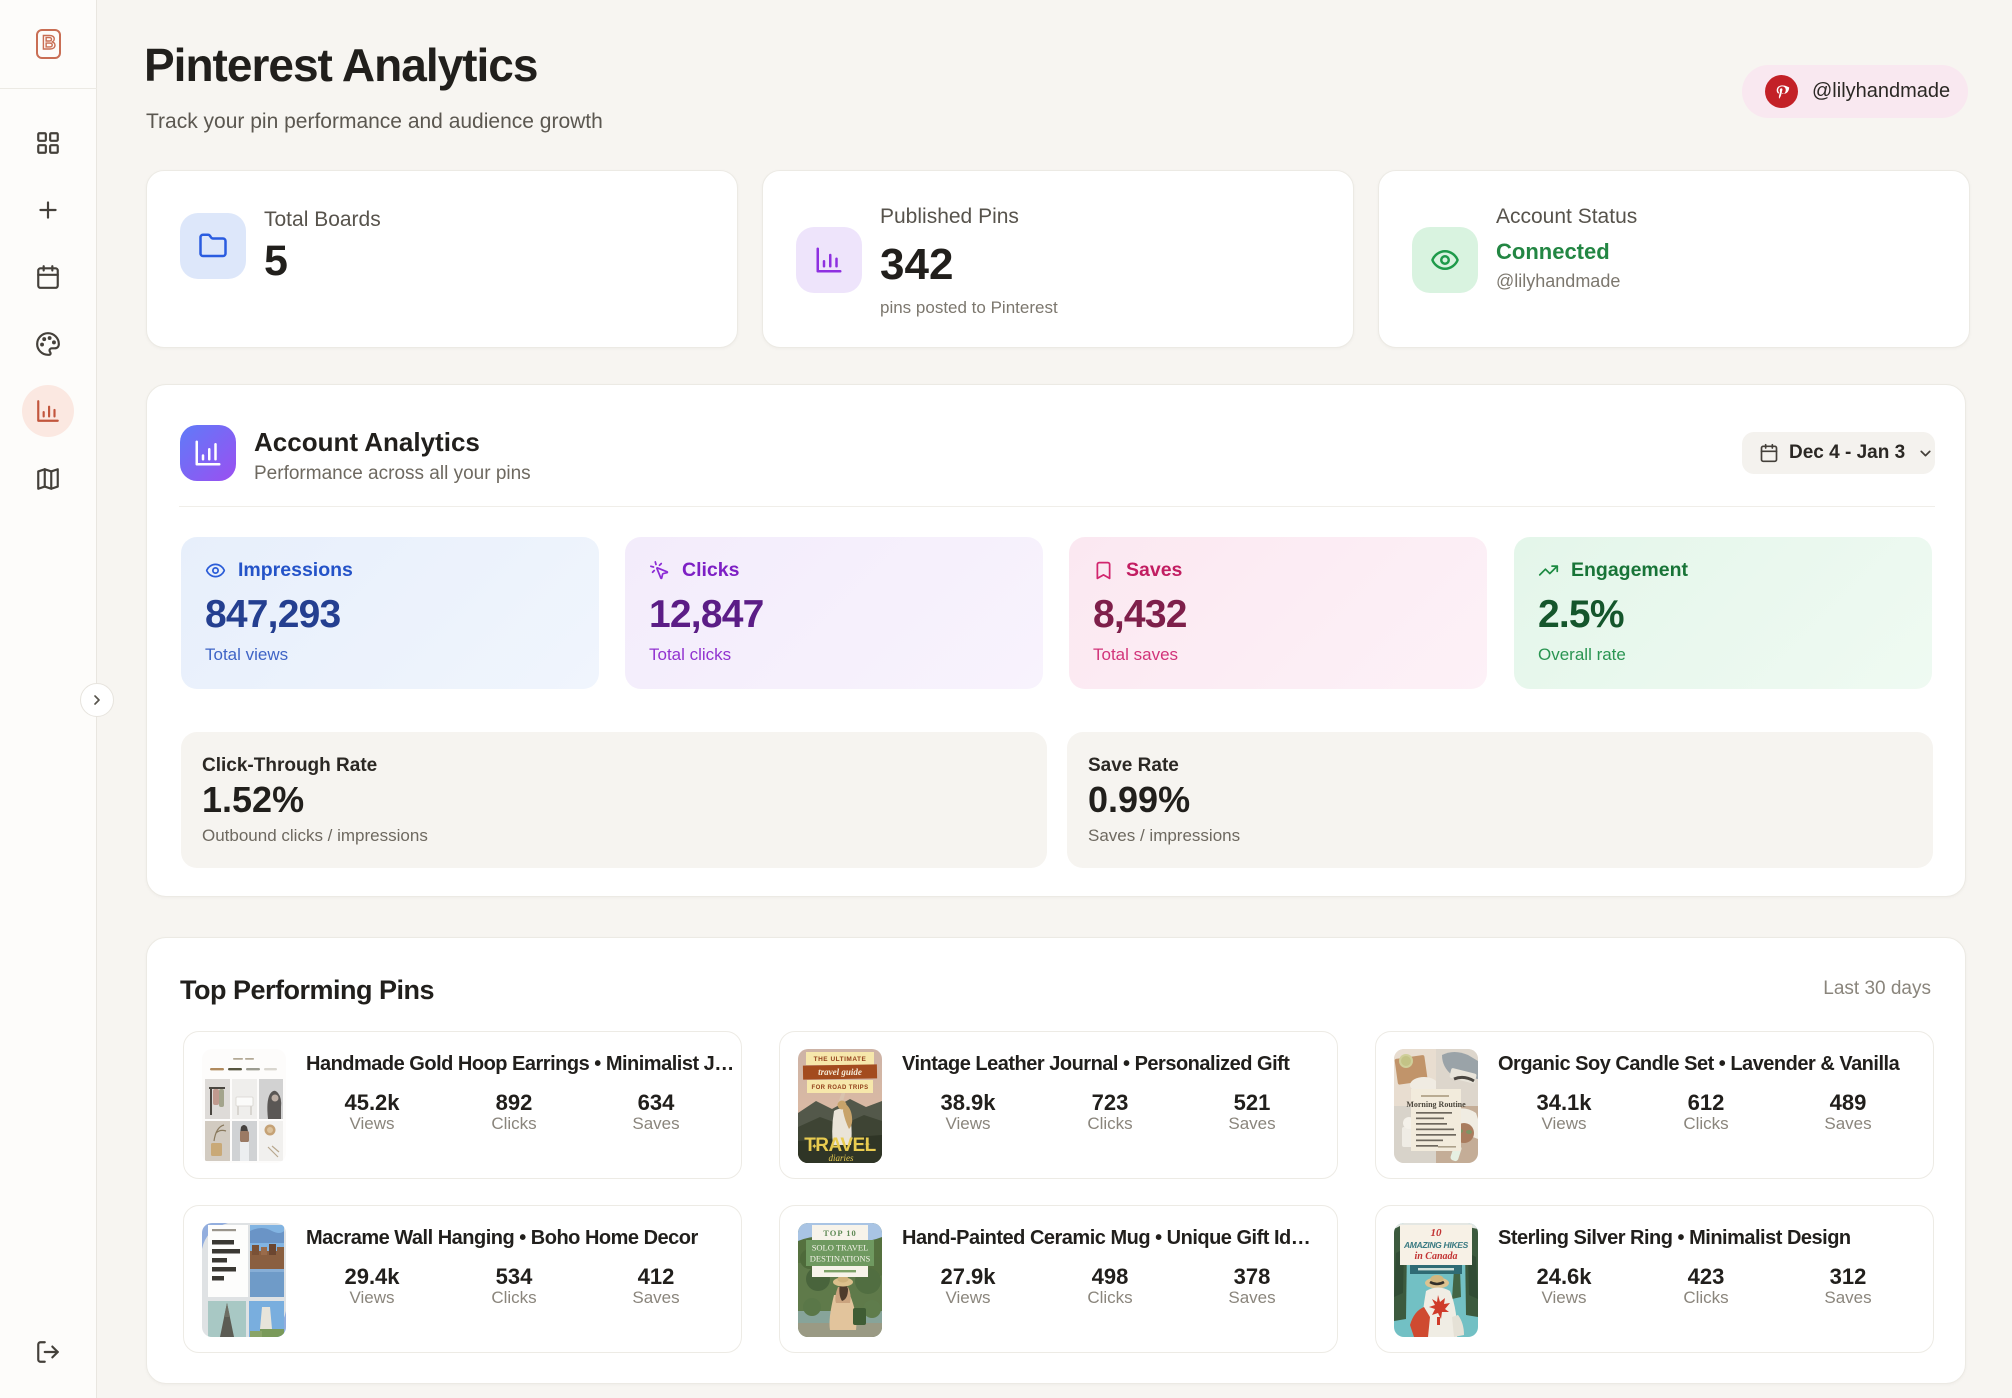 The height and width of the screenshot is (1398, 2012). Describe the element at coordinates (840, 1259) in the screenshot. I see `svg-text: DESTINATIONS` at that location.